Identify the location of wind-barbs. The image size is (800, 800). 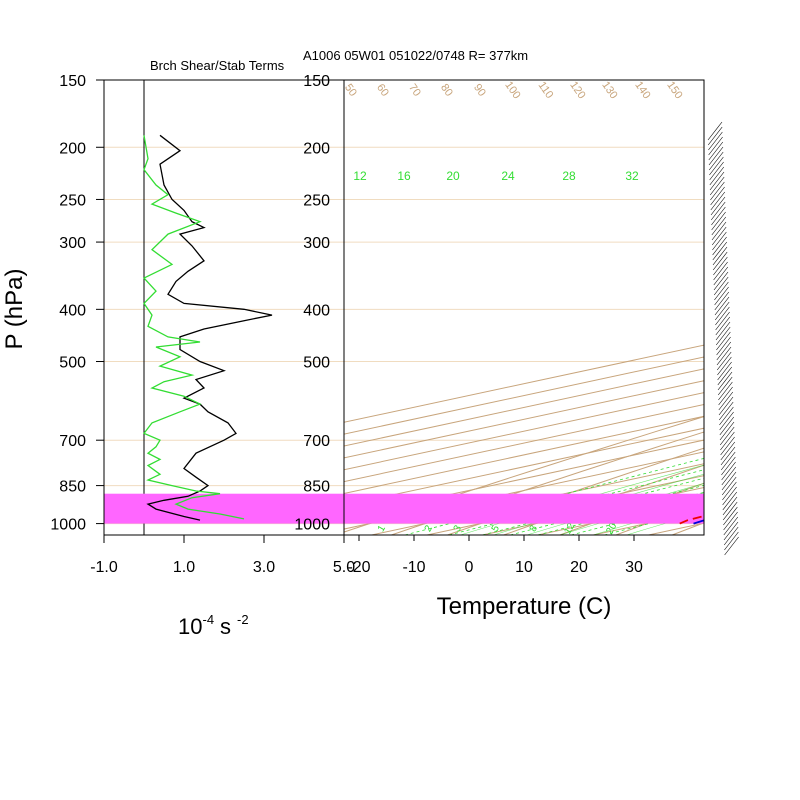
(723, 338).